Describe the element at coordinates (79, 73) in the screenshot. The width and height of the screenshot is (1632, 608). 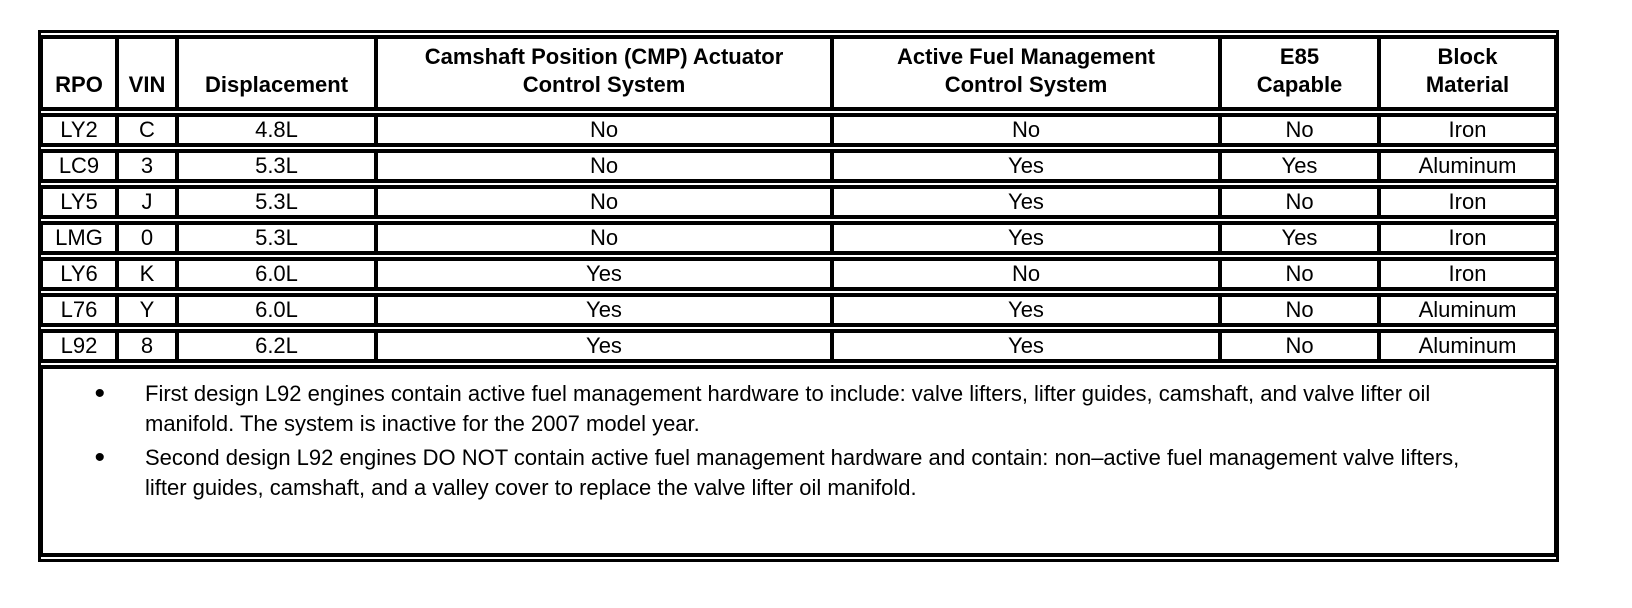
I see `column-header: RPO` at that location.